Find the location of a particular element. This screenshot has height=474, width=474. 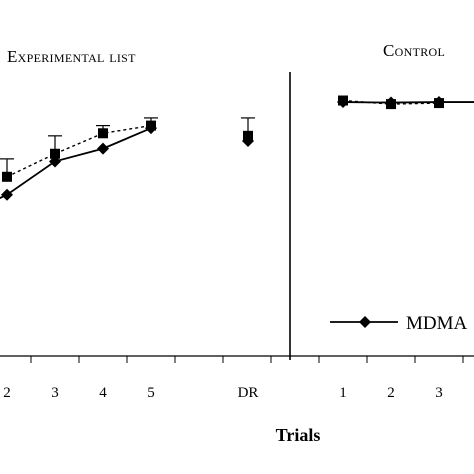

x-tick-label: DR is located at coordinates (248, 393).